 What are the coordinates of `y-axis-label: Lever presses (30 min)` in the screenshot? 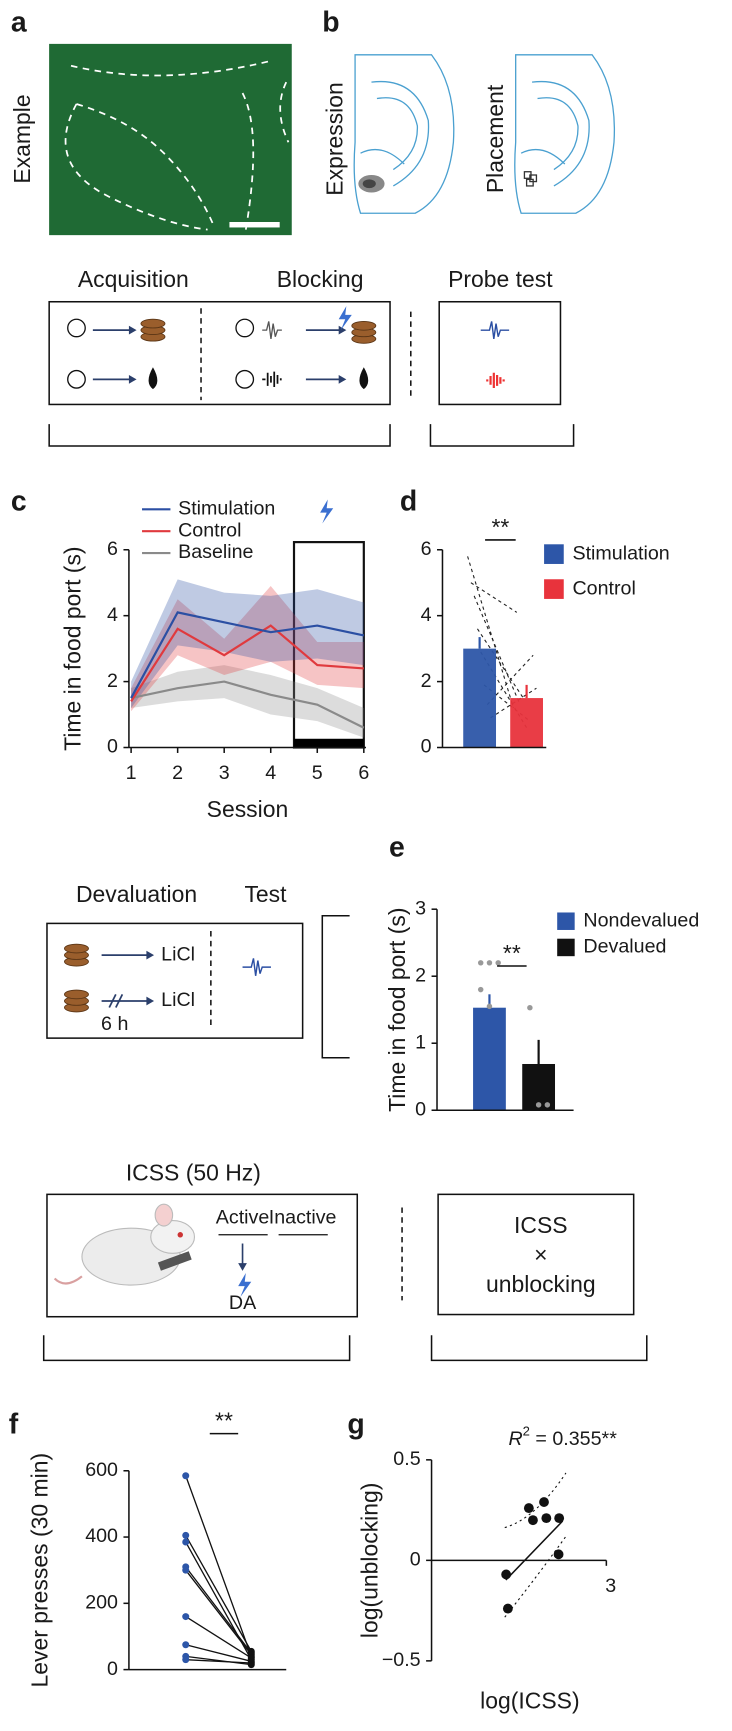 It's located at (40, 1570).